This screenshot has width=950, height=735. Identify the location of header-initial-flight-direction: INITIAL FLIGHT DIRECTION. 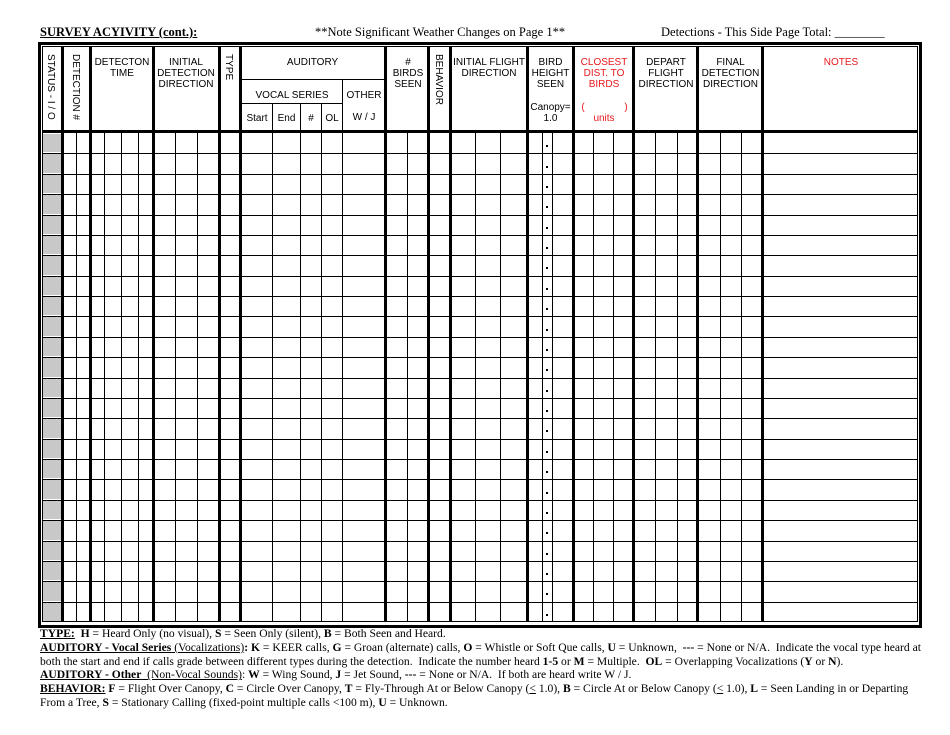
(489, 68).